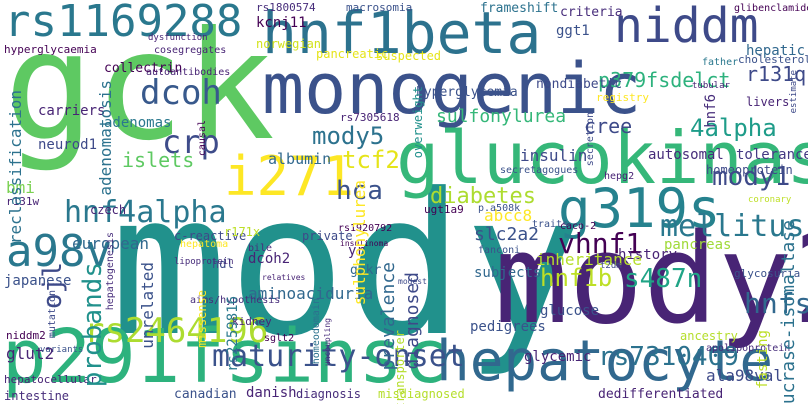  I want to click on word-monogenic: monogenic, so click(452, 89).